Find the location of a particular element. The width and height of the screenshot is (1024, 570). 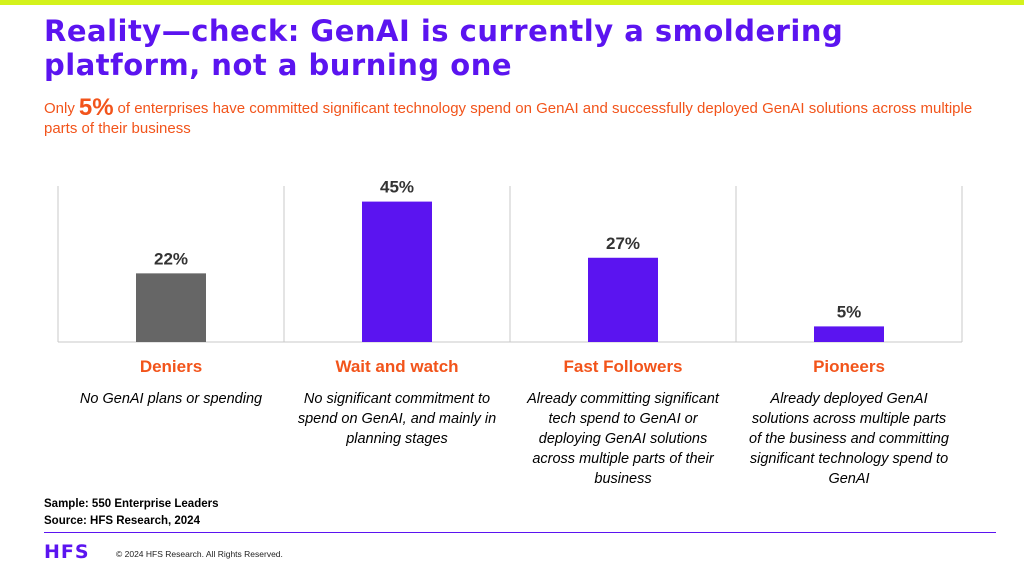

source-text: Source: HFS Research, 2024 is located at coordinates (122, 521).